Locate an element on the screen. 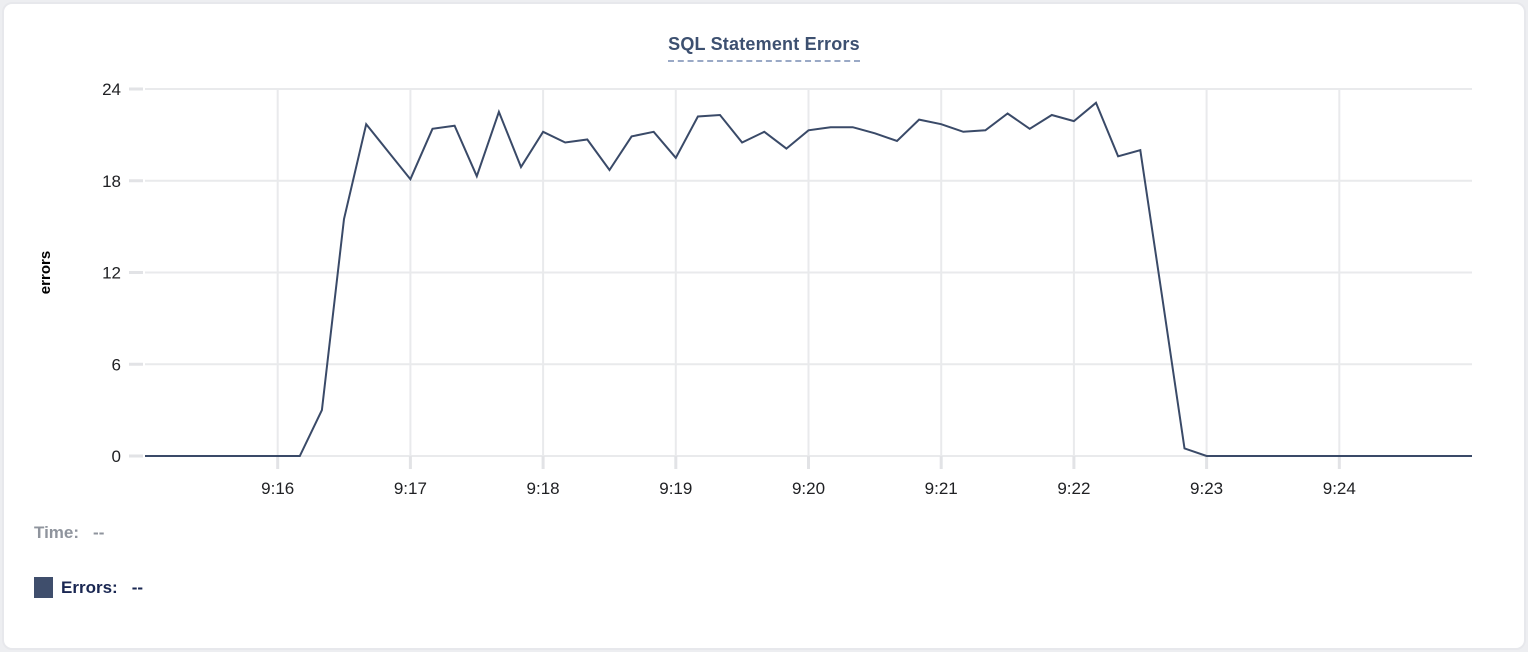  errors-label: Errors: is located at coordinates (89, 587).